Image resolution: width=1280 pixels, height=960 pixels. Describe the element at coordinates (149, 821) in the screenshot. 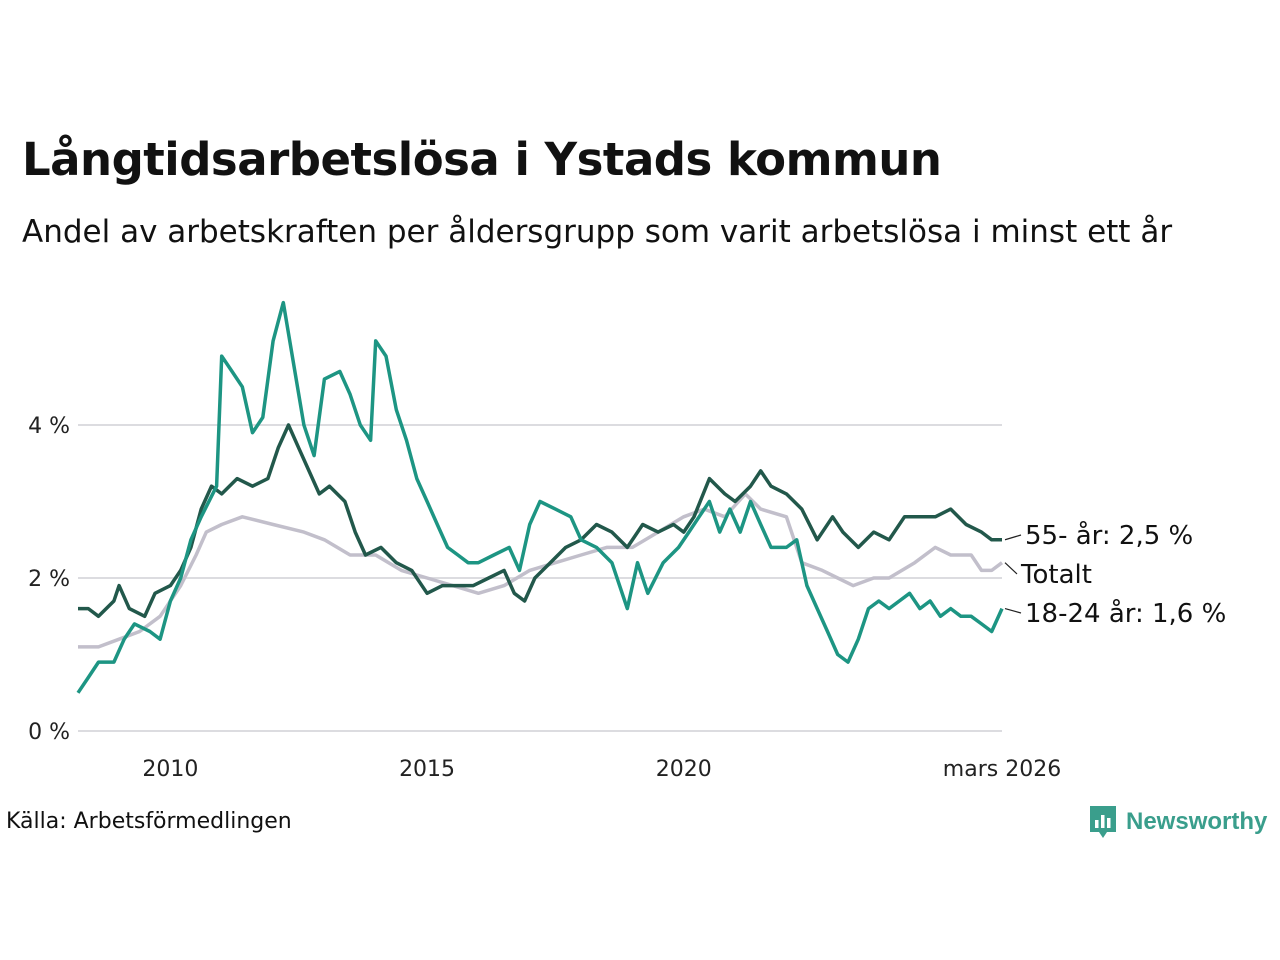

I see `source-note: Källa: Arbetsförmedlingen` at that location.